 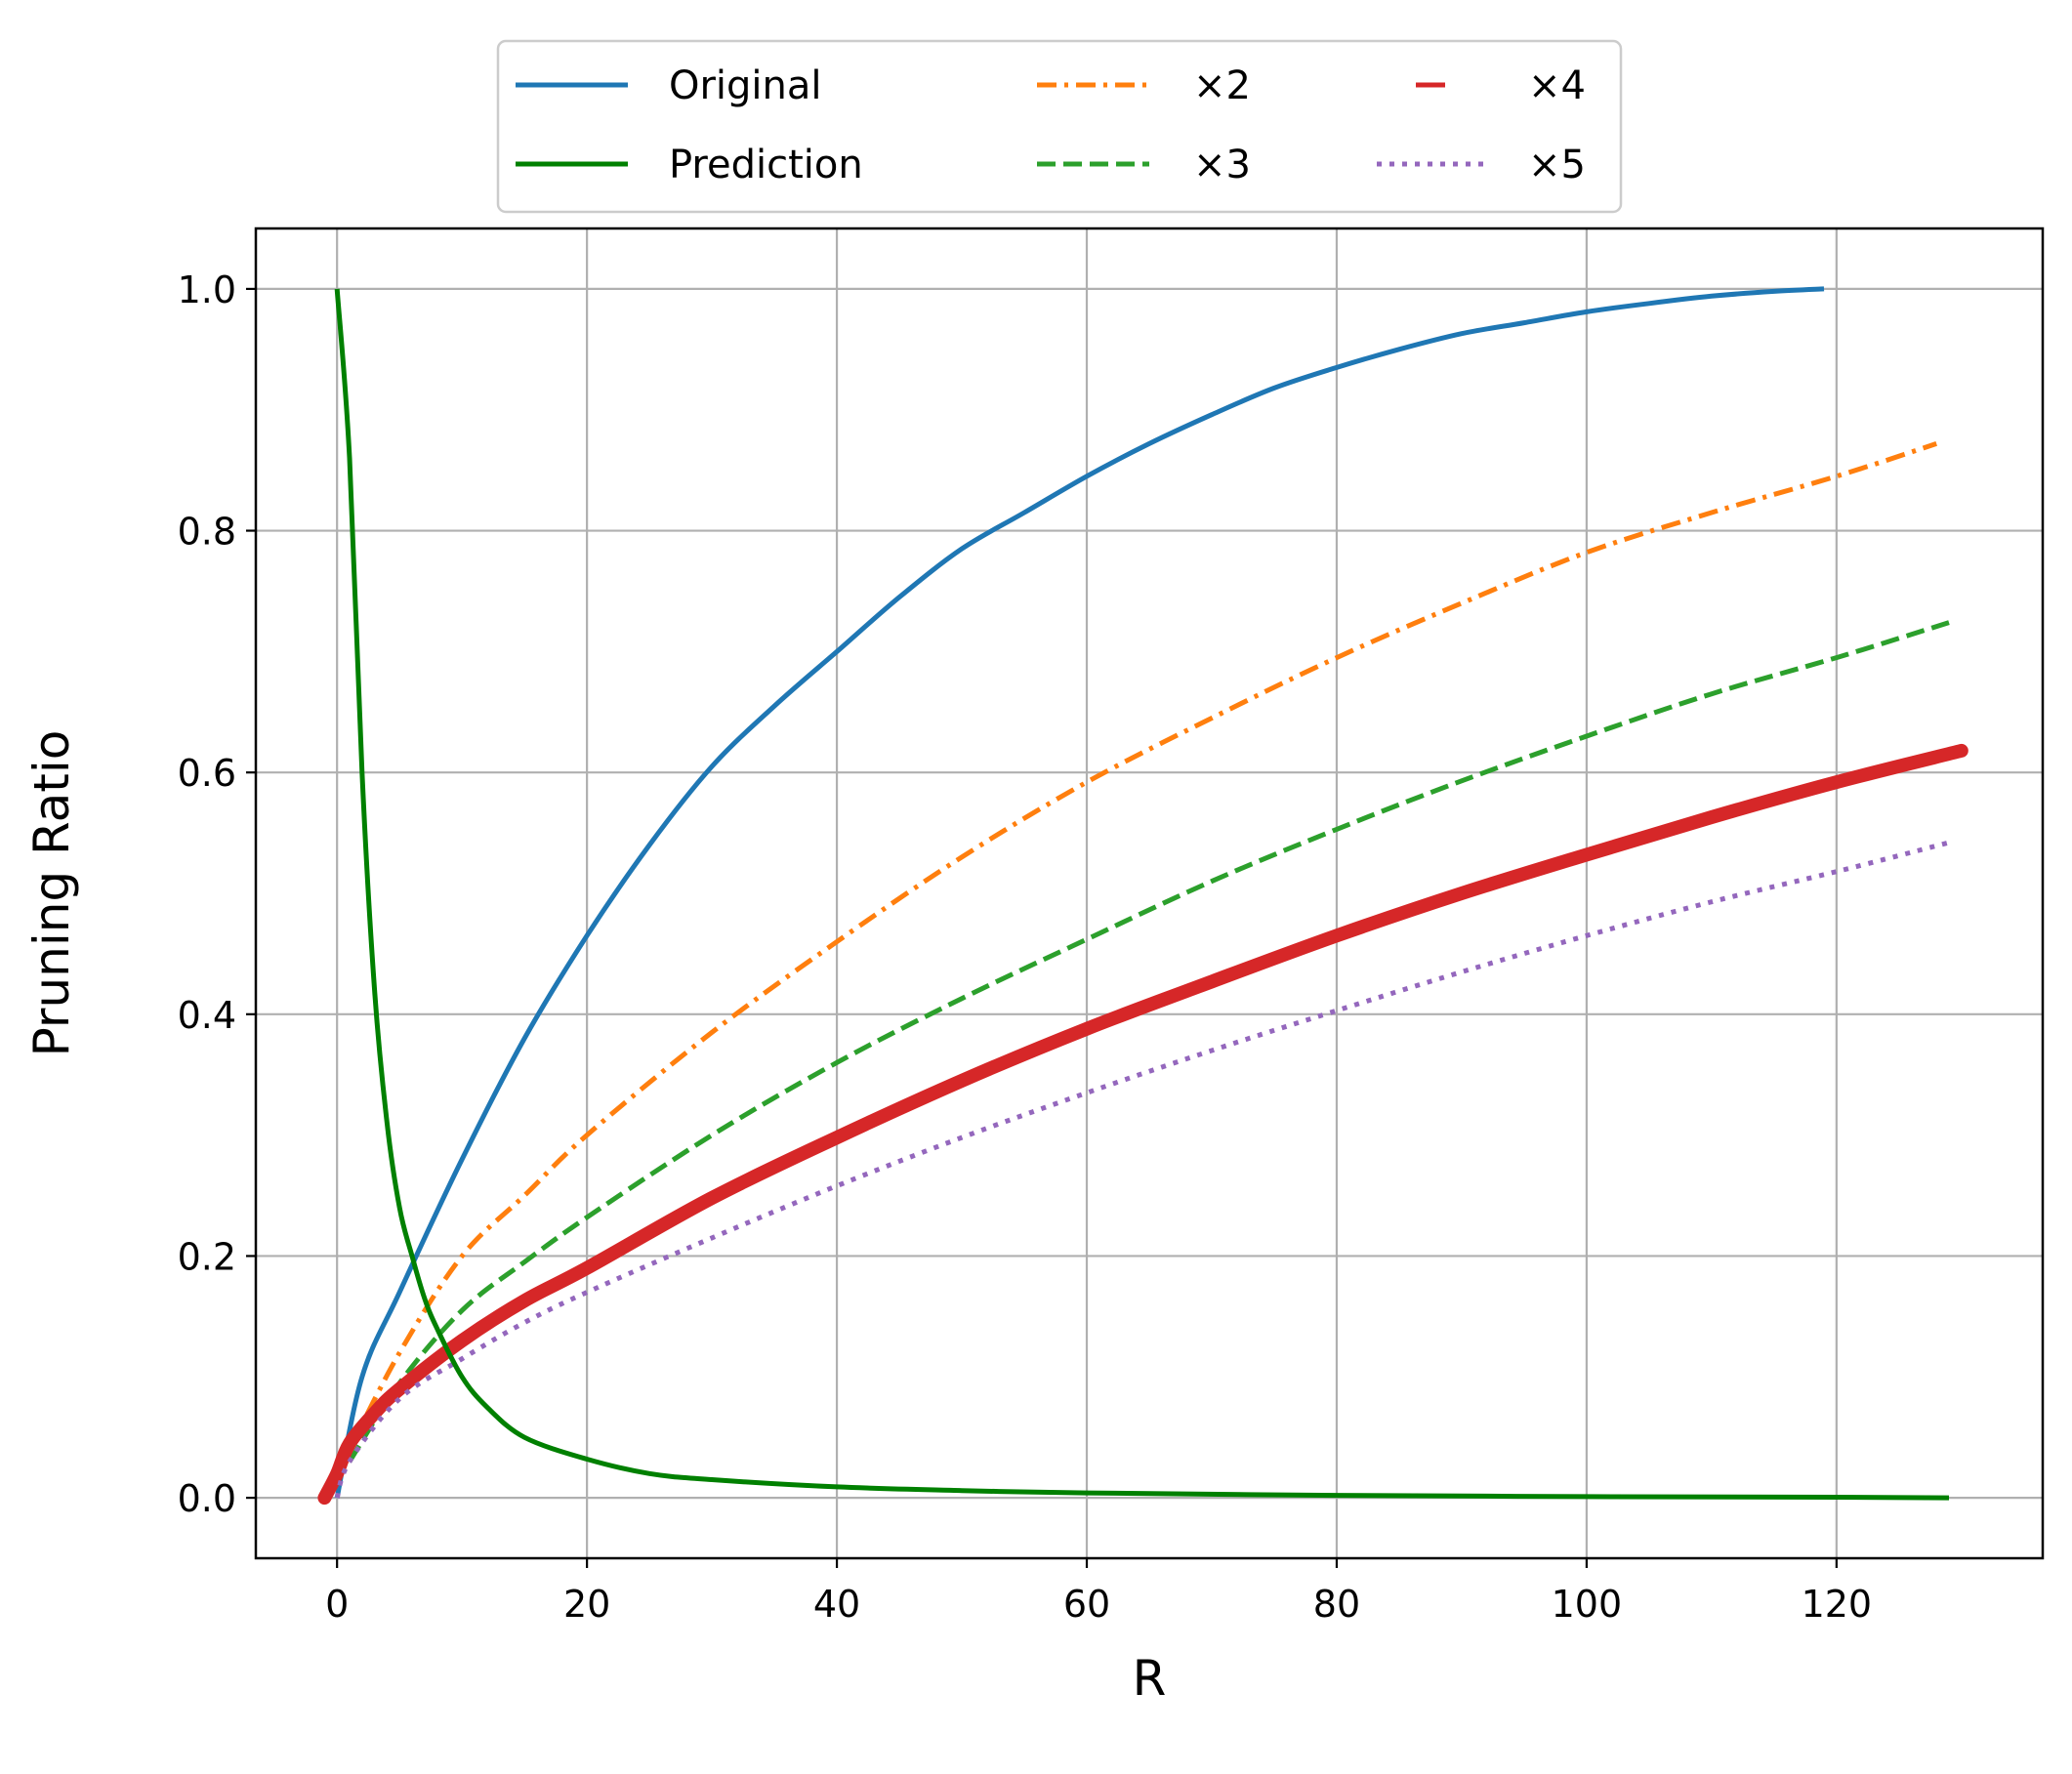 I want to click on legend-label-0: Original, so click(x=745, y=85).